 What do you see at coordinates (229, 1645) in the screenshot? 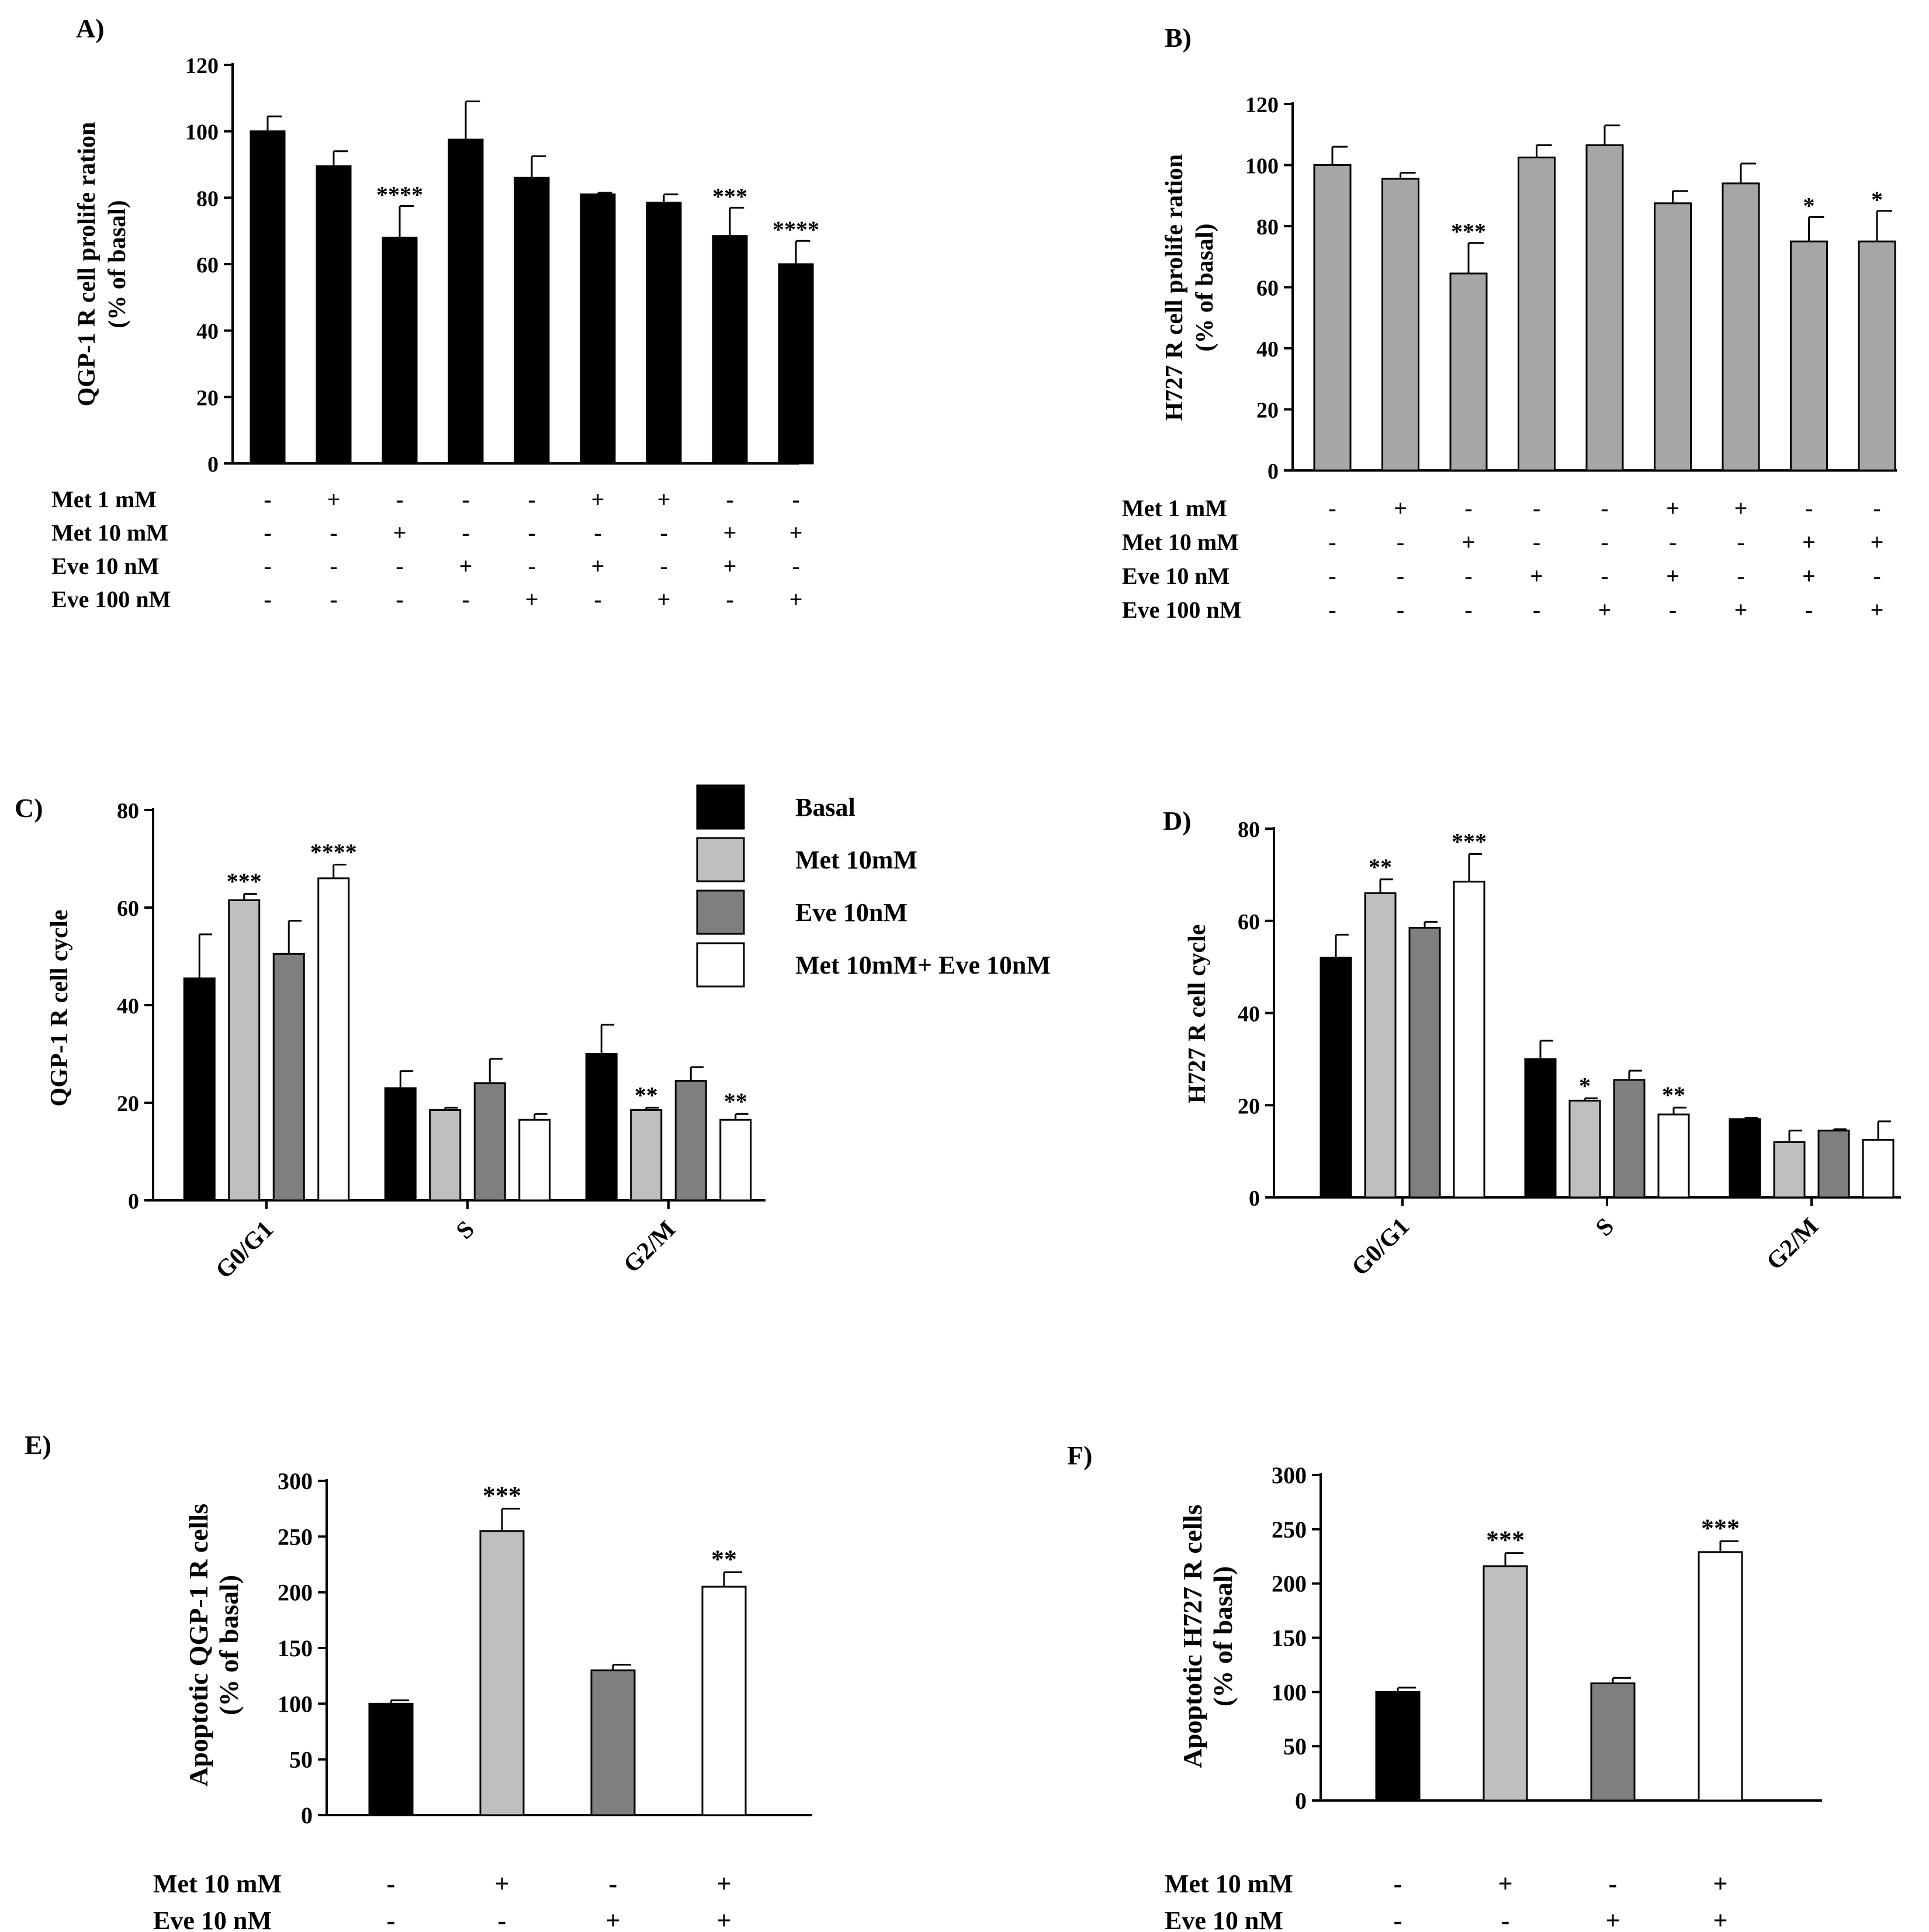
I see `y-axis-label: (% of basal)` at bounding box center [229, 1645].